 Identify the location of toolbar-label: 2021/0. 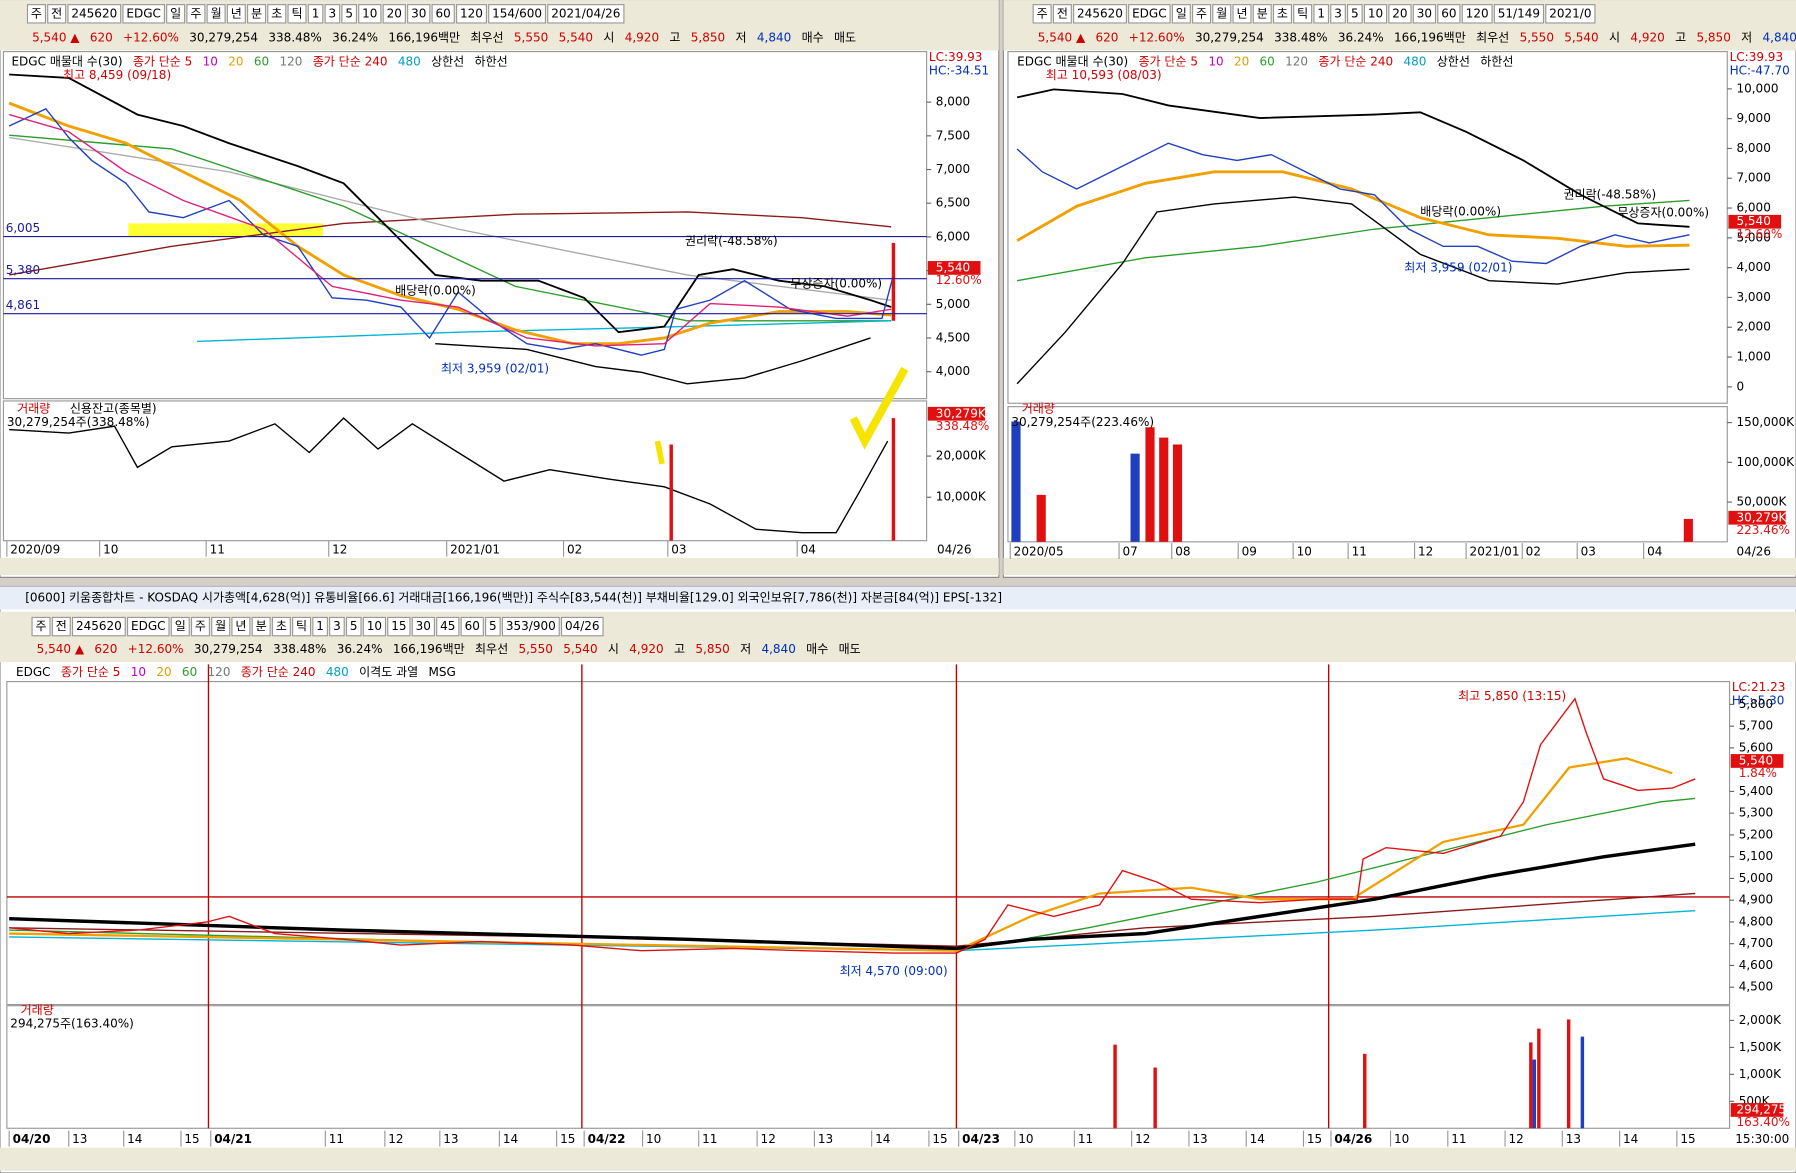
(1570, 13).